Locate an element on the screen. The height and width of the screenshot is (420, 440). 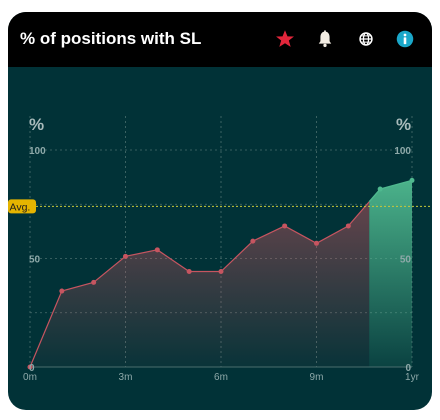
y-tick-label-right: 100 is located at coordinates (402, 151).